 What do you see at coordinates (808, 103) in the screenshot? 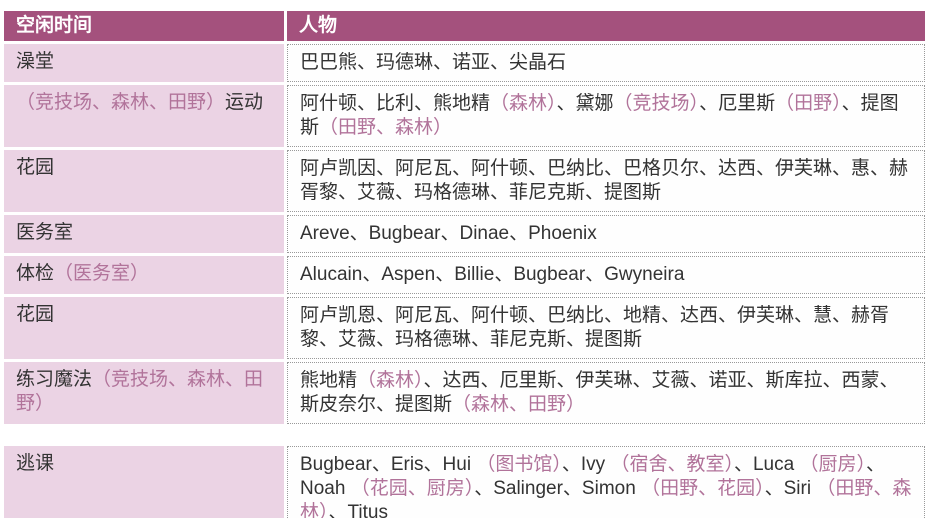
I see `location-note-text: （田野）` at bounding box center [808, 103].